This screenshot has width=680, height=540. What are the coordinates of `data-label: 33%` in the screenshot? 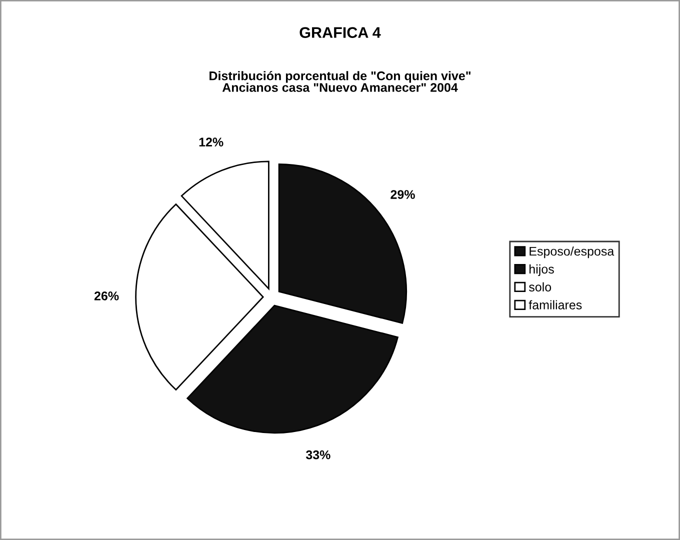 It's located at (318, 455).